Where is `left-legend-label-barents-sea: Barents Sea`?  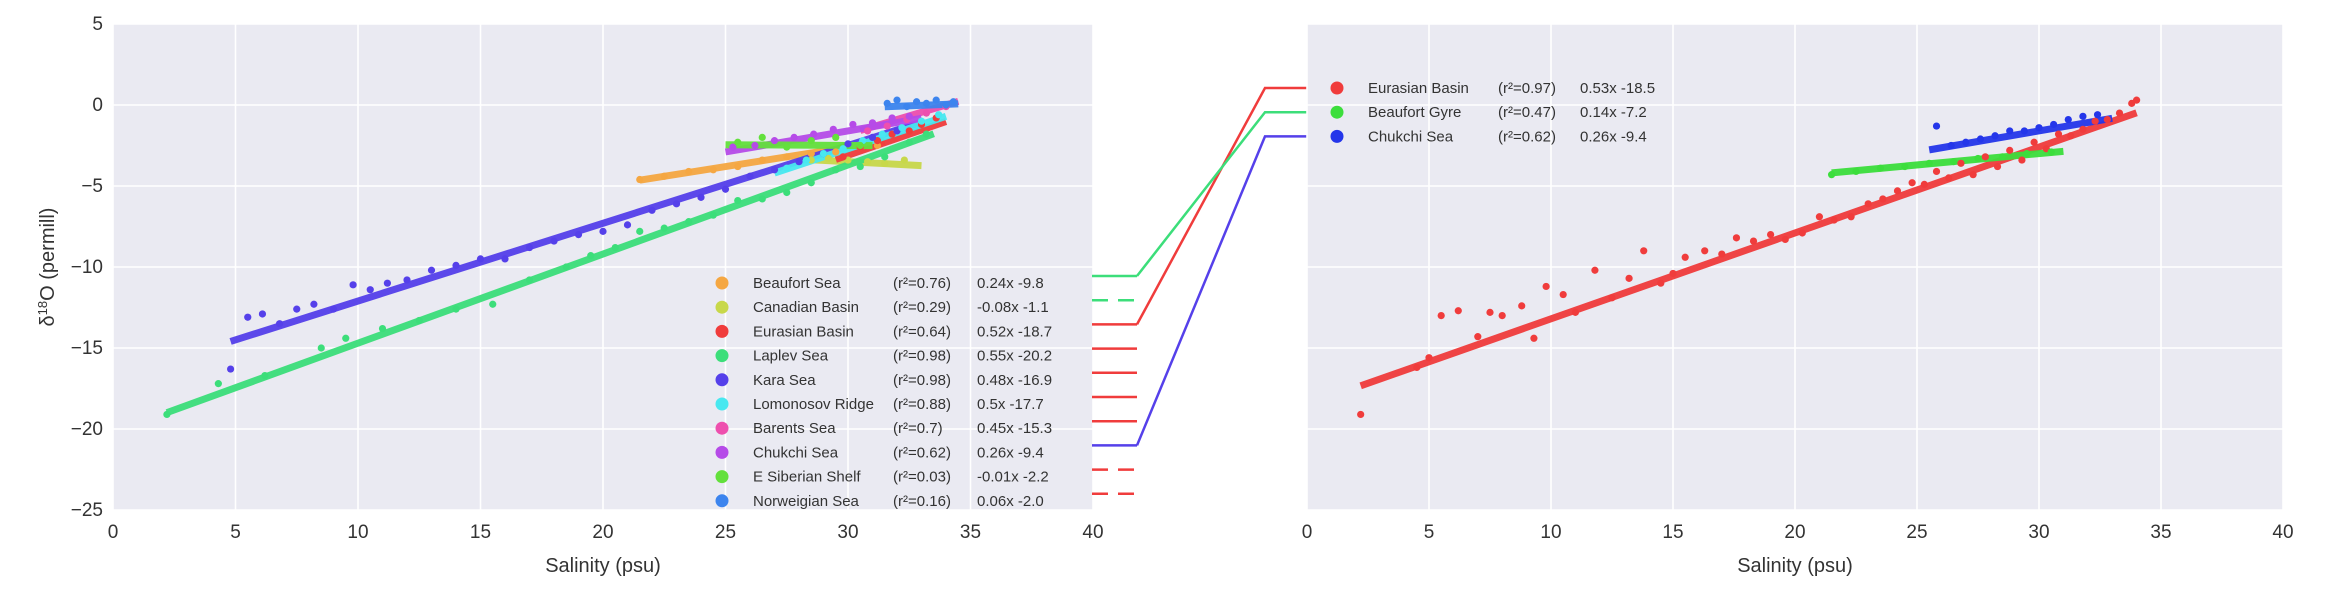 left-legend-label-barents-sea: Barents Sea is located at coordinates (794, 428).